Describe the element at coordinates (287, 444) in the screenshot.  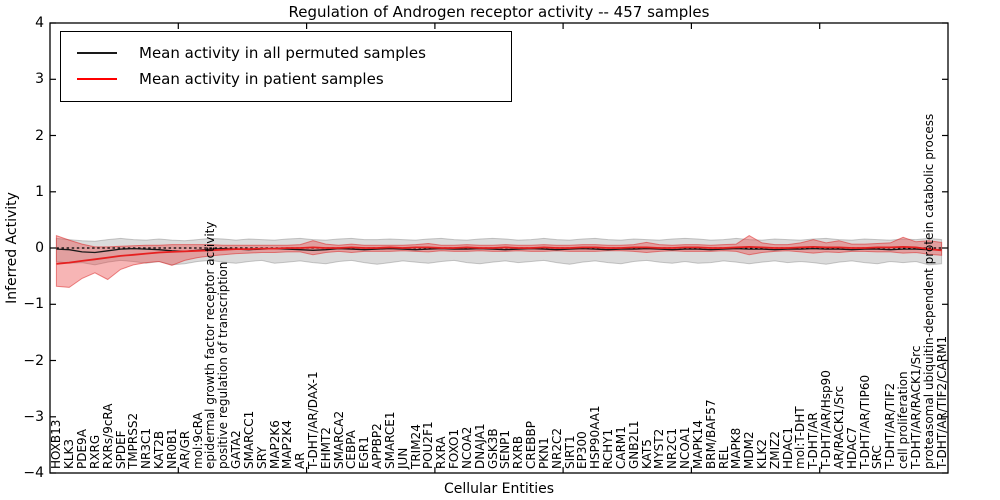
I see `category-label: MAP2K4` at that location.